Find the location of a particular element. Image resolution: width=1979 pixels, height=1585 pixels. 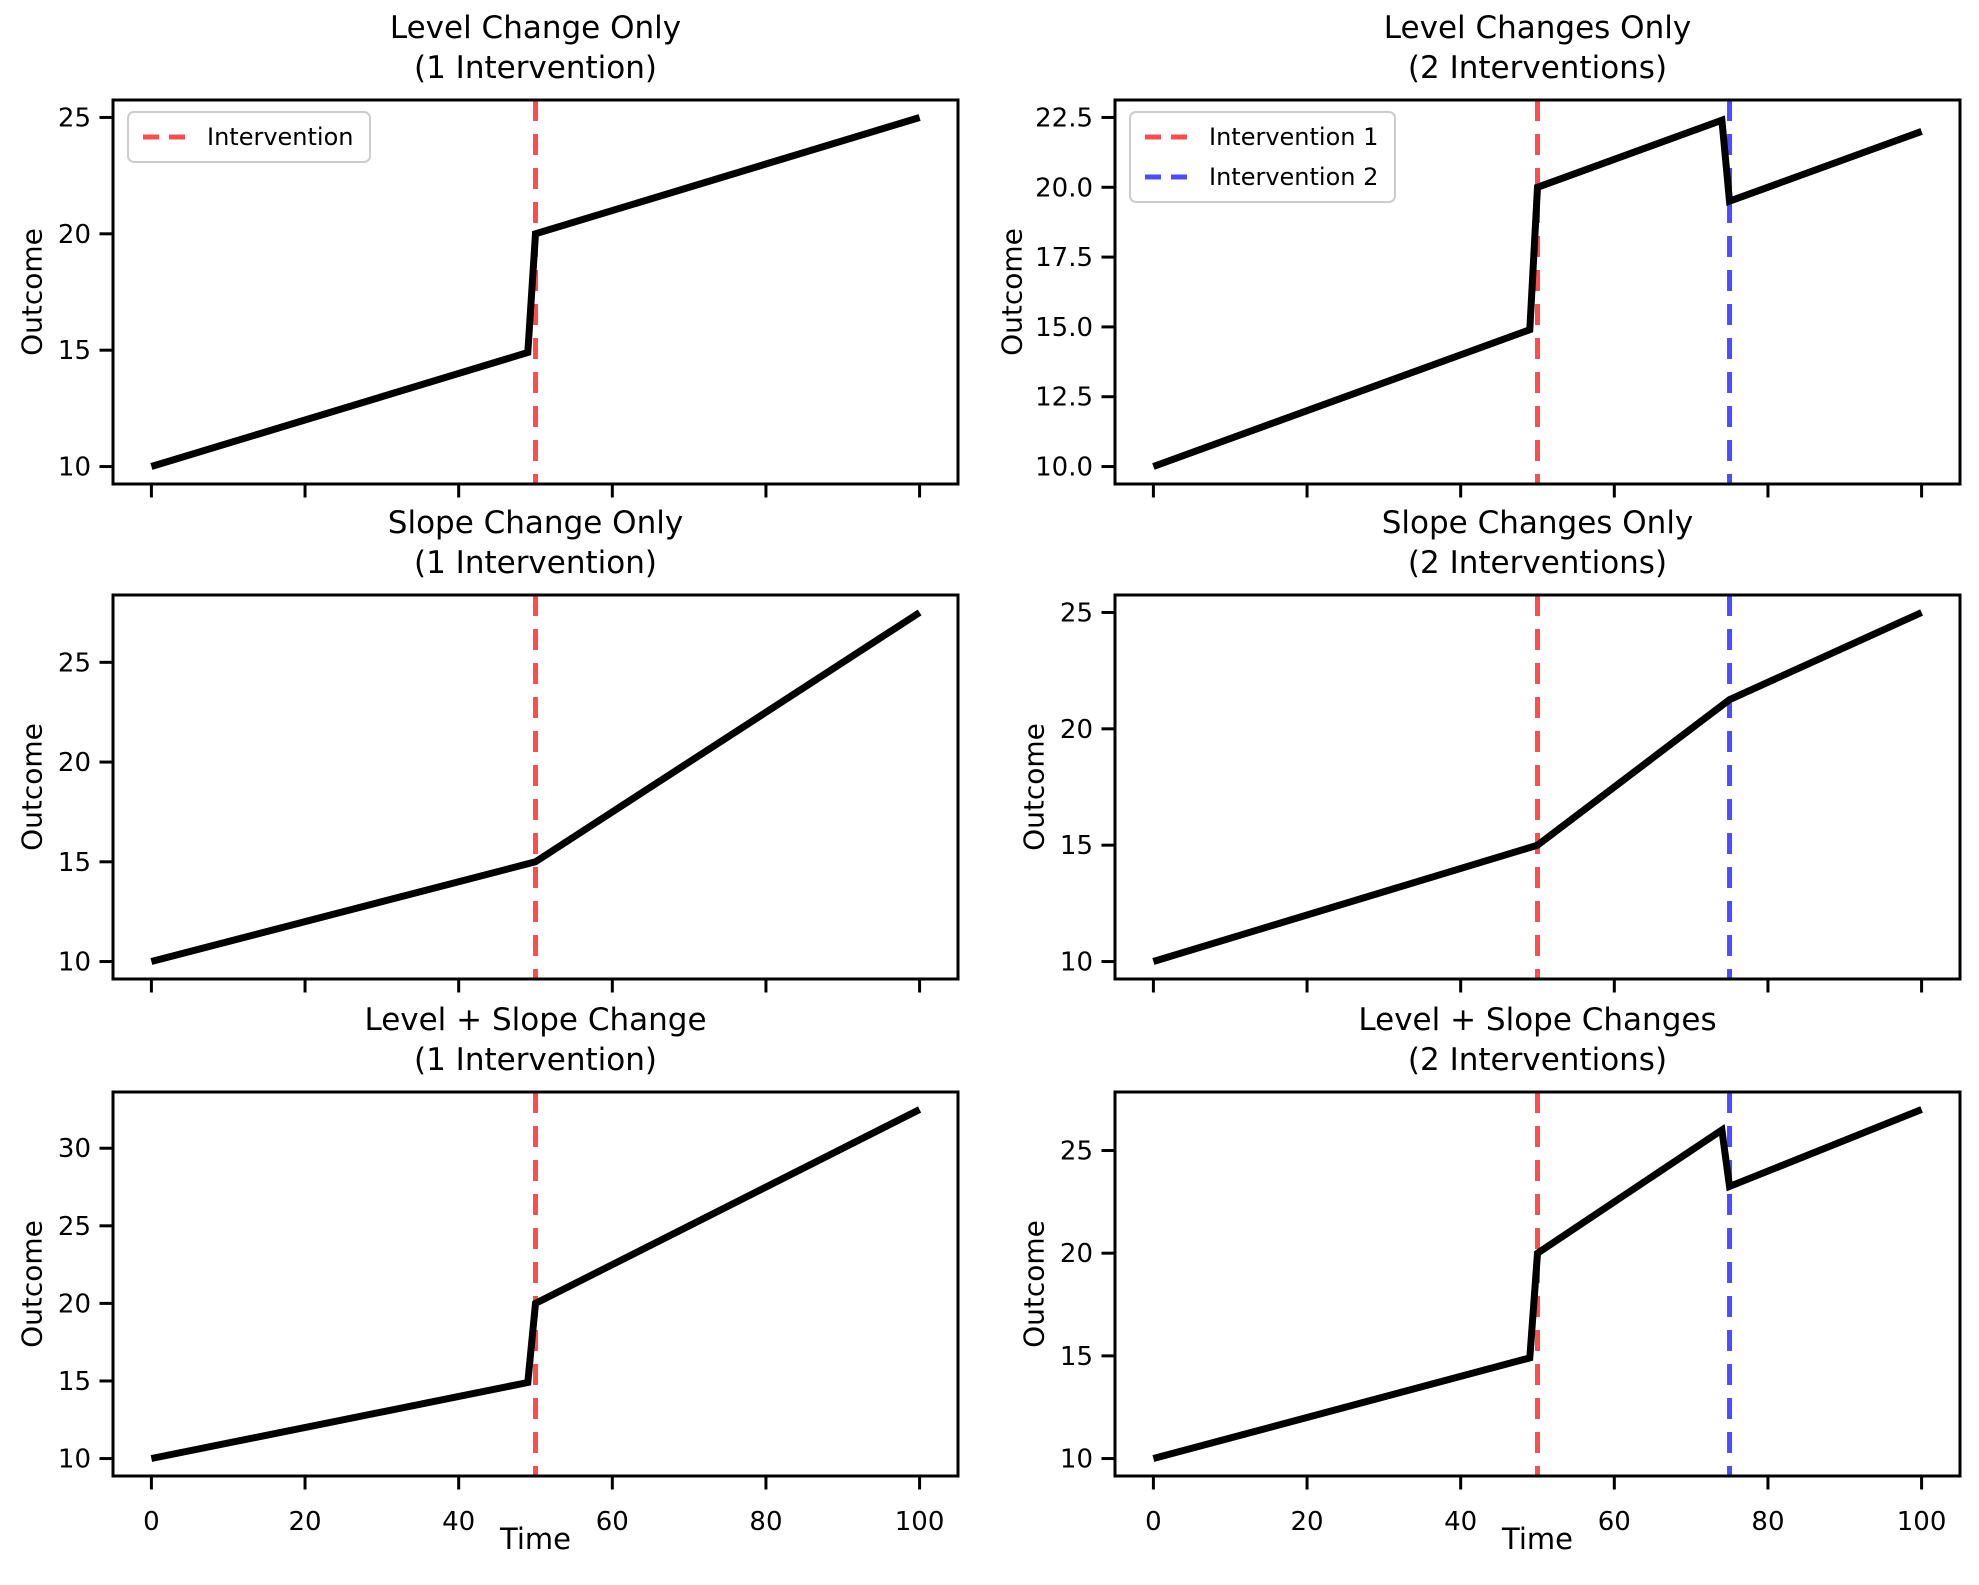

legend-entry: Intervention 1 is located at coordinates (1260, 137).